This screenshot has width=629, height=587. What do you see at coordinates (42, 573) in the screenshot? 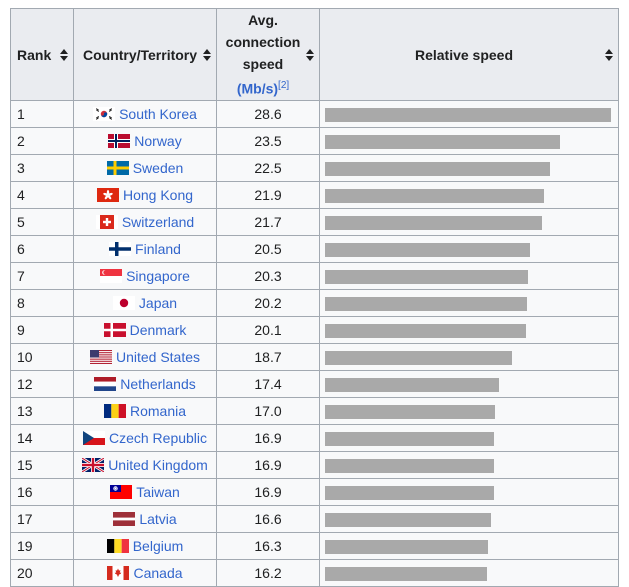
I see `rank-cell: 20` at bounding box center [42, 573].